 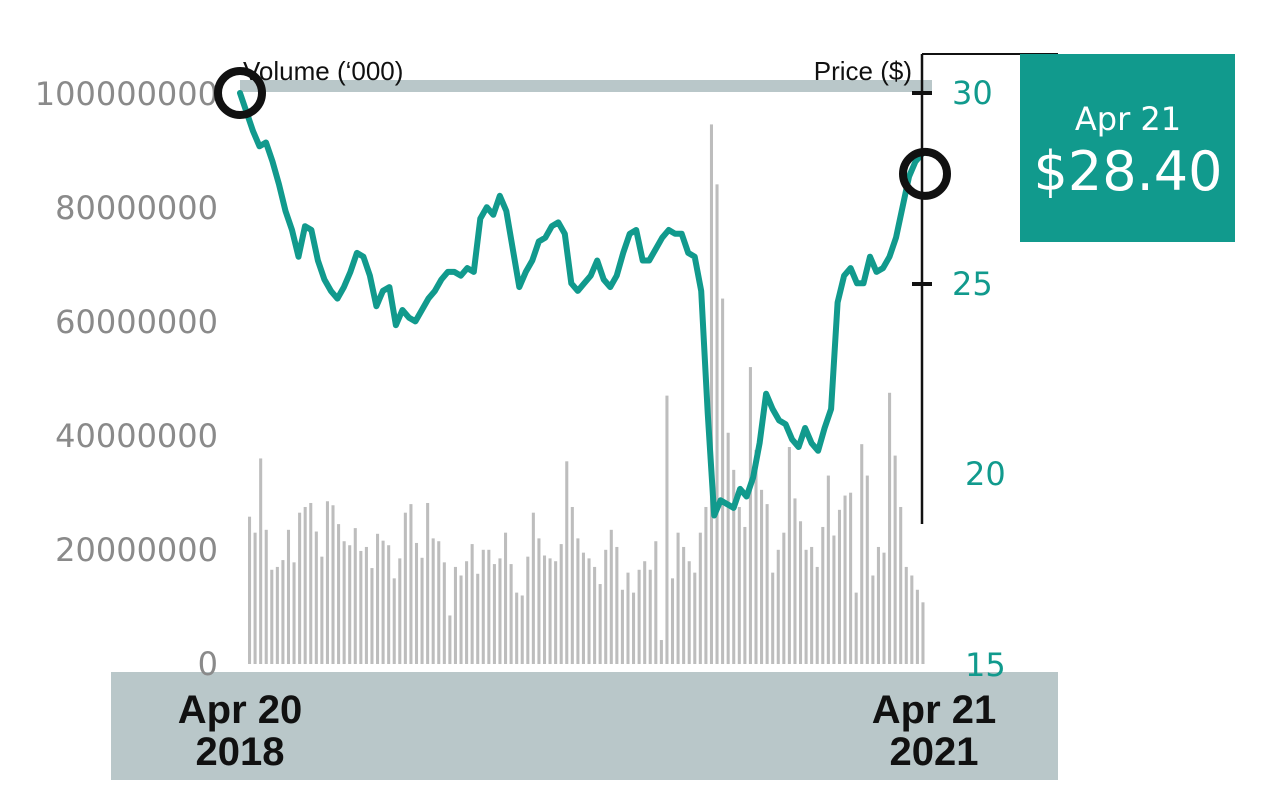 I want to click on start-marker, so click(x=240, y=93).